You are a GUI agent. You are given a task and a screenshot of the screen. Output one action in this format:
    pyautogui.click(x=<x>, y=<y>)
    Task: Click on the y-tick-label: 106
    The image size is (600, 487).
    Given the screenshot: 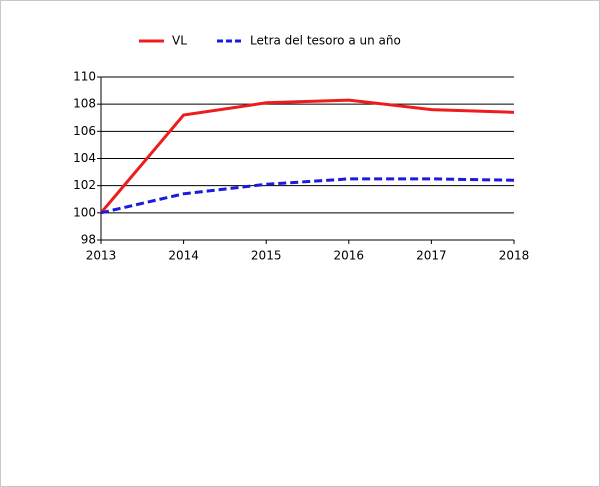 What is the action you would take?
    pyautogui.click(x=84, y=131)
    